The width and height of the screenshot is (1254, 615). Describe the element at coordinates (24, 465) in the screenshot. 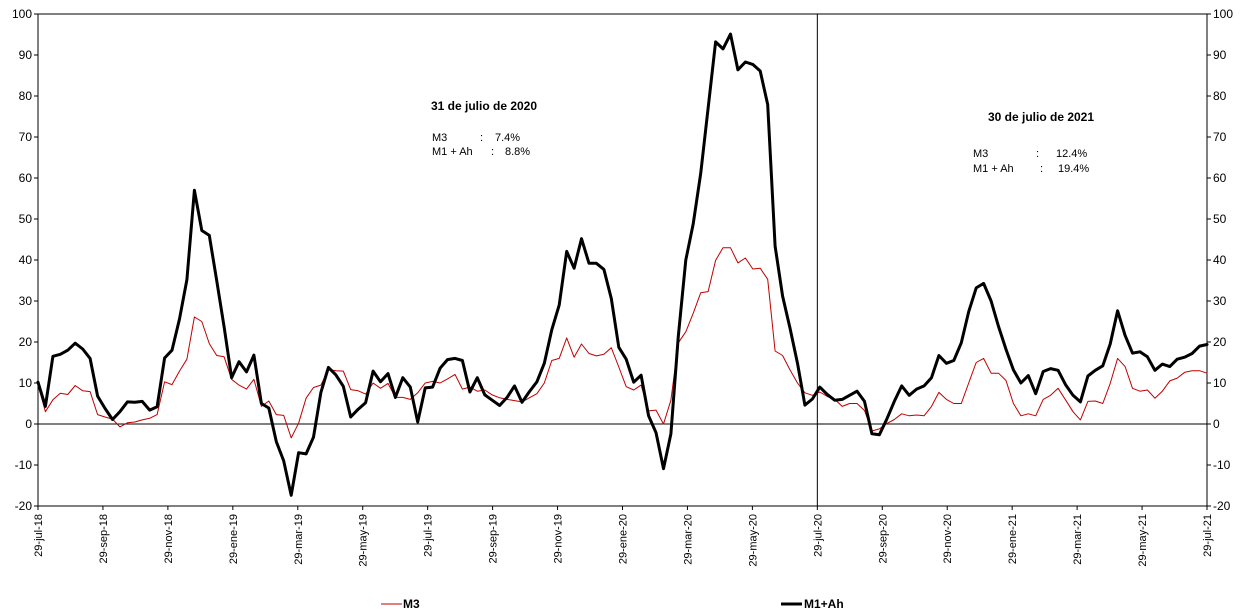

I see `y-tick-label-left: -10` at that location.